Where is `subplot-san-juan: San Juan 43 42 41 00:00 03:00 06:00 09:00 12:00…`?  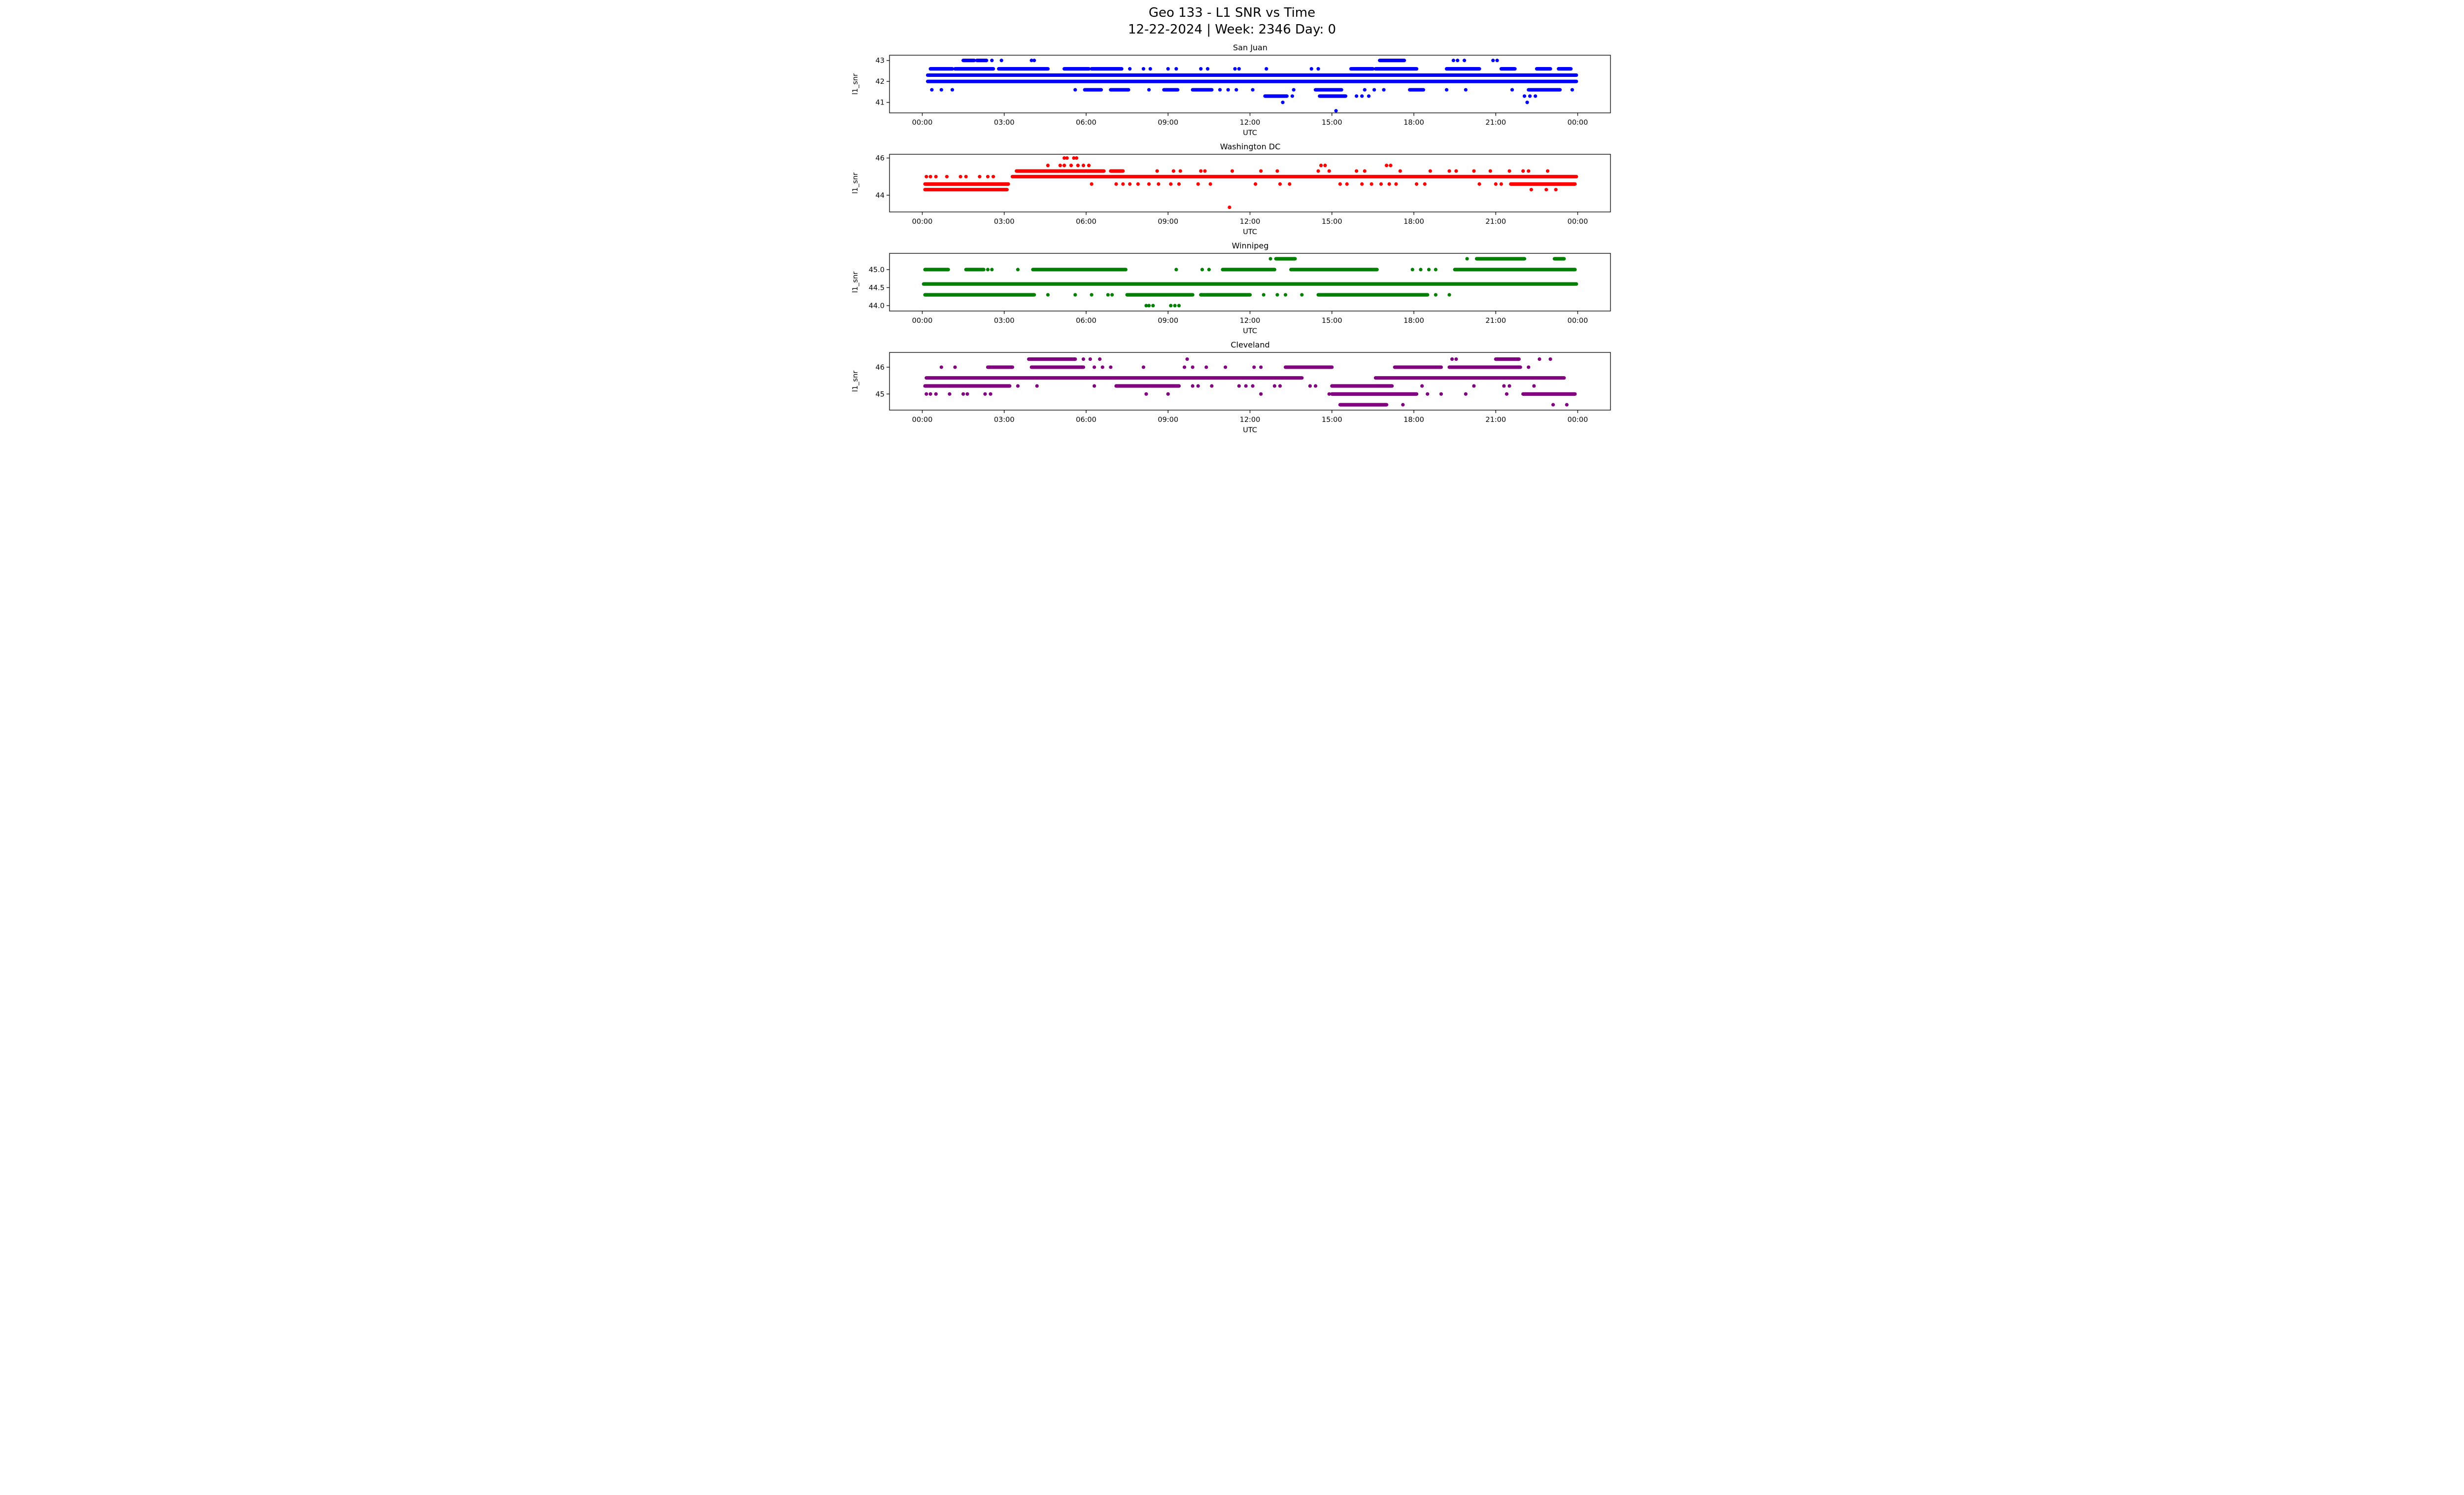
subplot-san-juan: San Juan 43 42 41 00:00 03:00 06:00 09:00 12:00… is located at coordinates (1232, 90).